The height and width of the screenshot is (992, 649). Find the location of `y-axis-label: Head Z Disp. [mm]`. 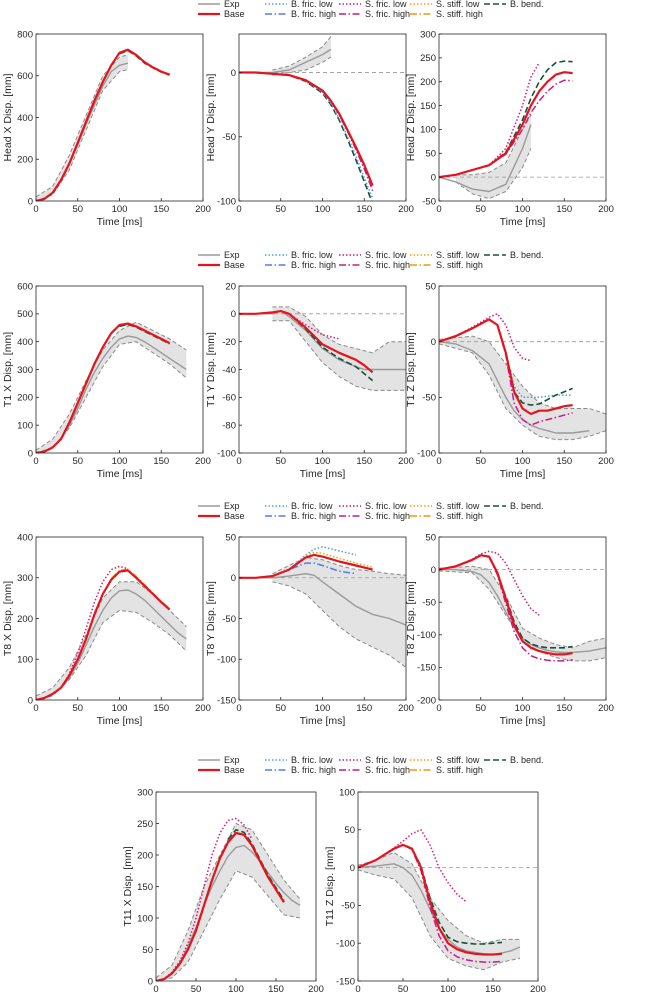

y-axis-label: Head Z Disp. [mm] is located at coordinates (411, 118).